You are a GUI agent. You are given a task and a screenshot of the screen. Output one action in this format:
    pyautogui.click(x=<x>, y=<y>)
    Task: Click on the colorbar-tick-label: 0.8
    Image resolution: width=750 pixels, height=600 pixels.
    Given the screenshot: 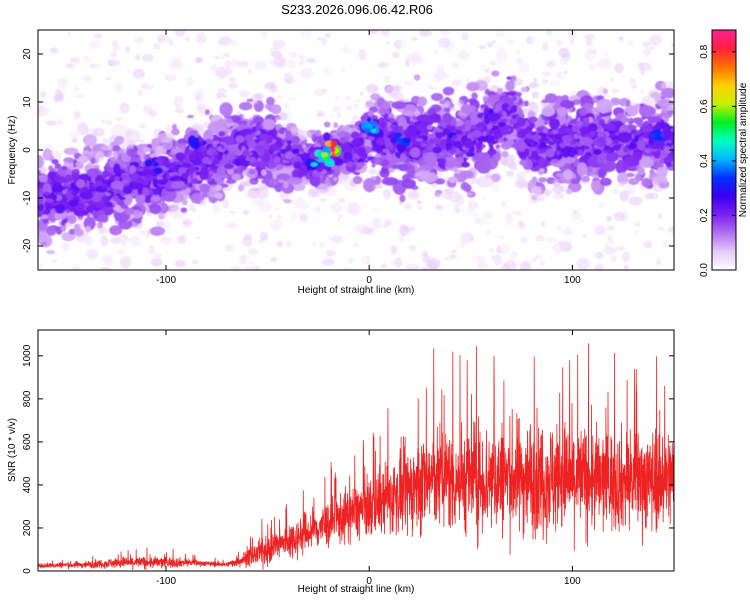 What is the action you would take?
    pyautogui.click(x=704, y=51)
    